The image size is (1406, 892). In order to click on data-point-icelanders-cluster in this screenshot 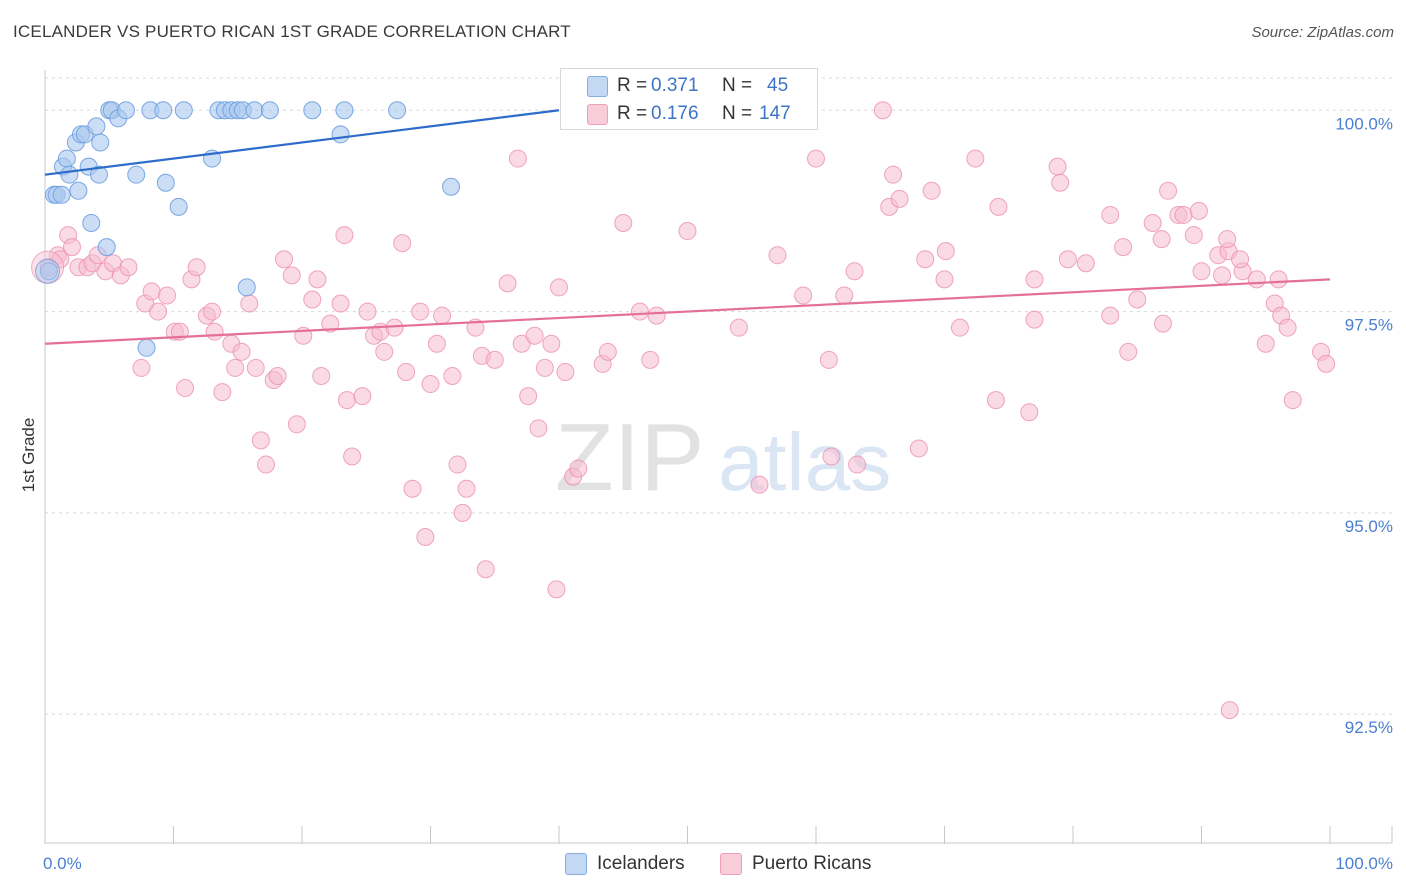, I will do `click(48, 271)`.